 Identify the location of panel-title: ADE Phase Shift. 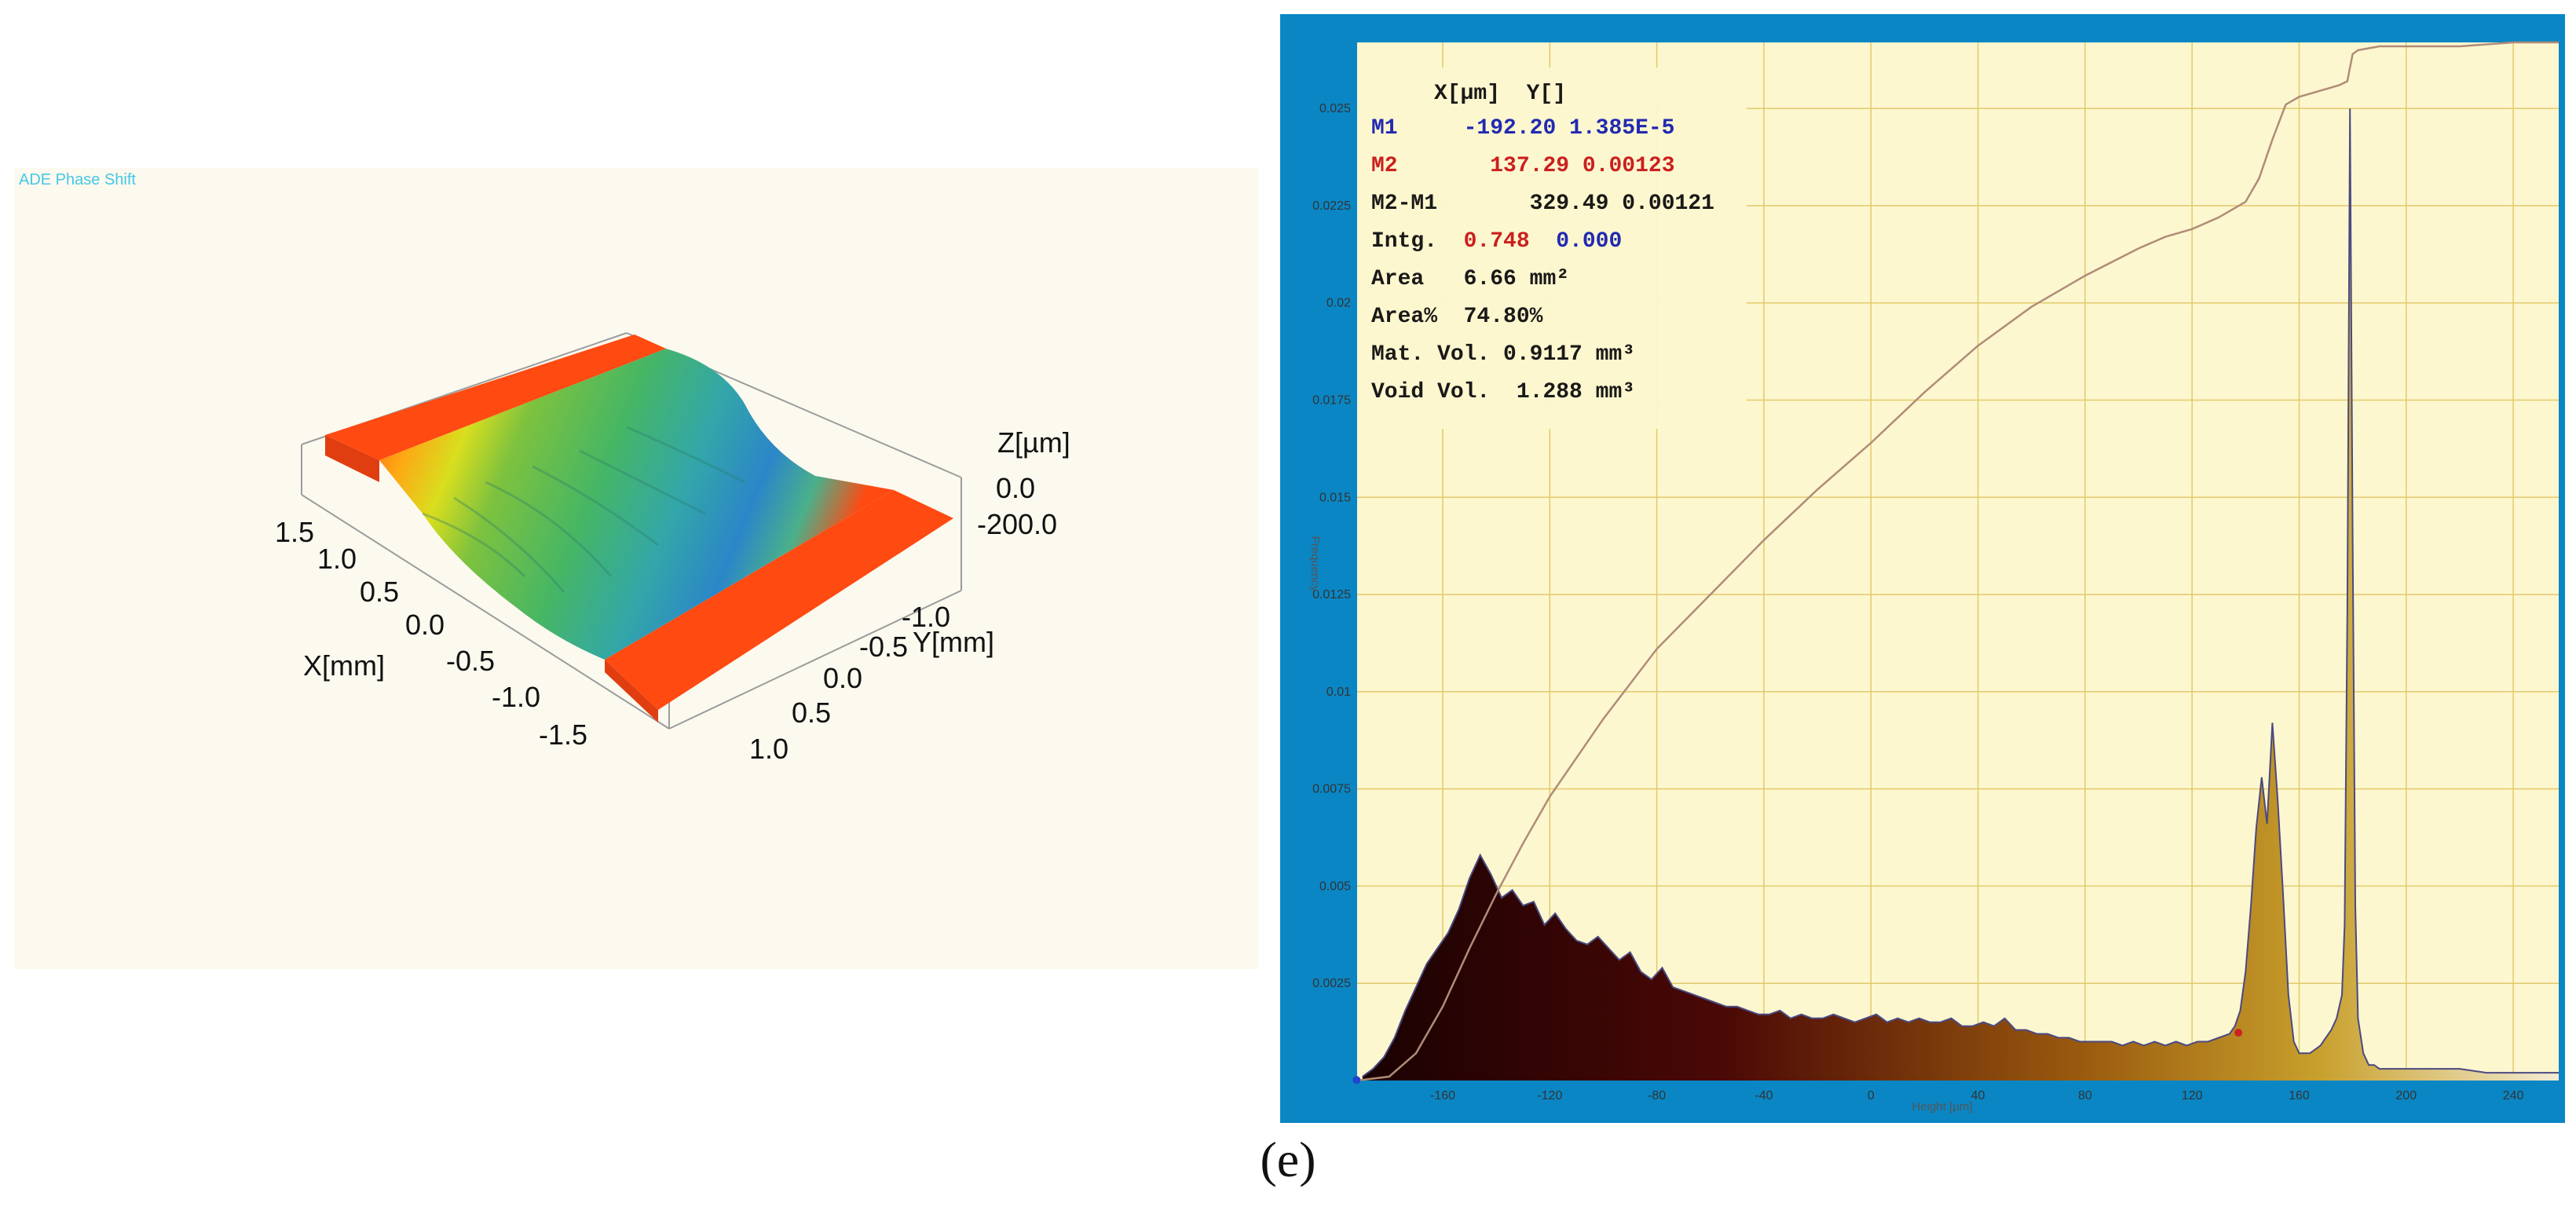
(78, 179).